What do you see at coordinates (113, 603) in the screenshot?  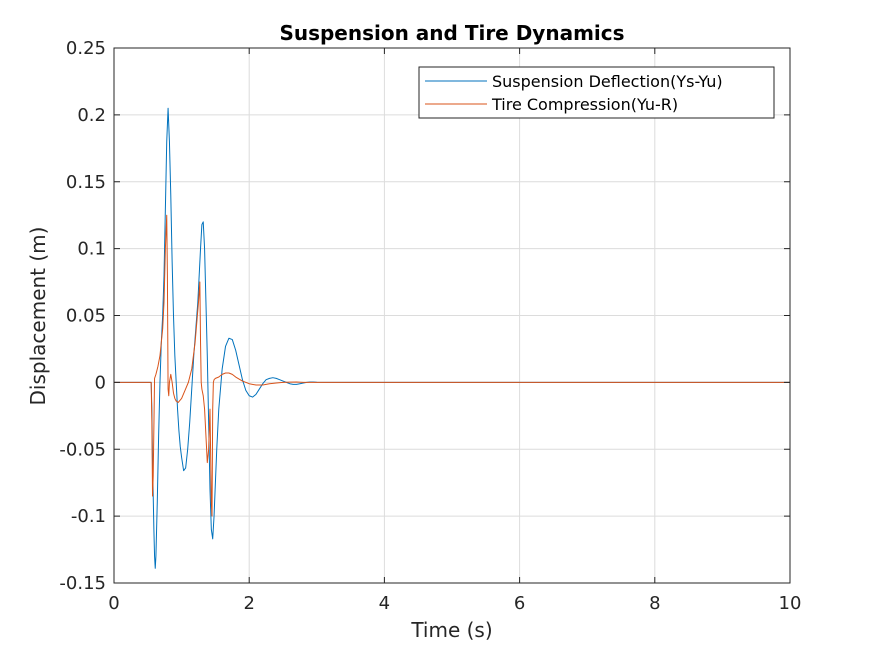 I see `x-tick-label: 0` at bounding box center [113, 603].